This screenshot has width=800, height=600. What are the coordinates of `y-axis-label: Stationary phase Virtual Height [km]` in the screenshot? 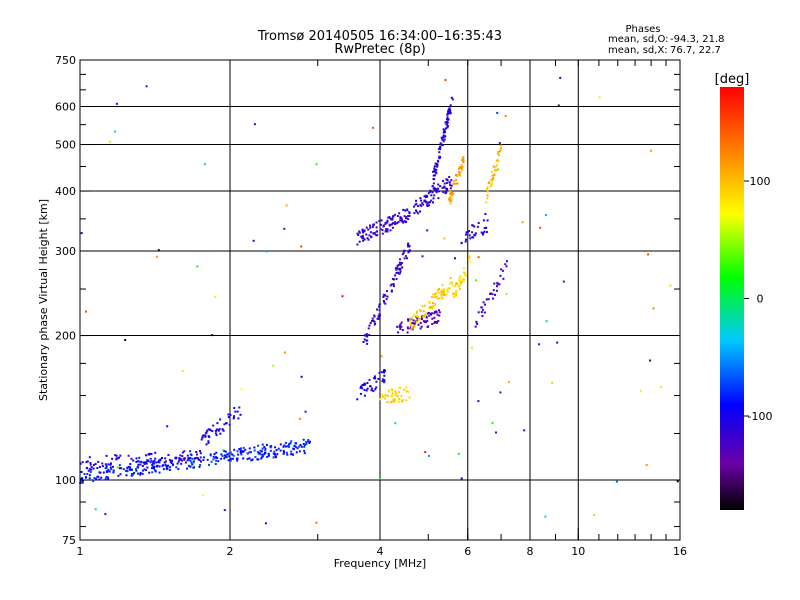 It's located at (43, 300).